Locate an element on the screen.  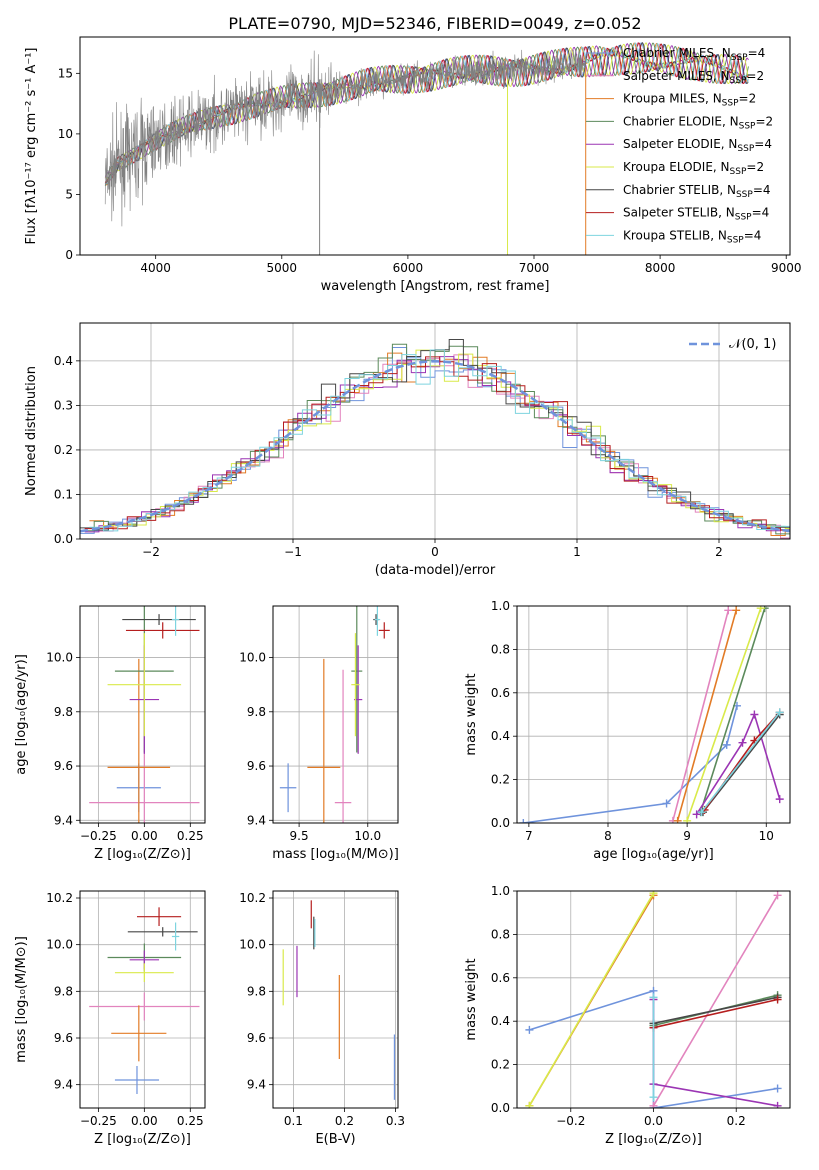
x-tick-label: 9.5 is located at coordinates (299, 836).